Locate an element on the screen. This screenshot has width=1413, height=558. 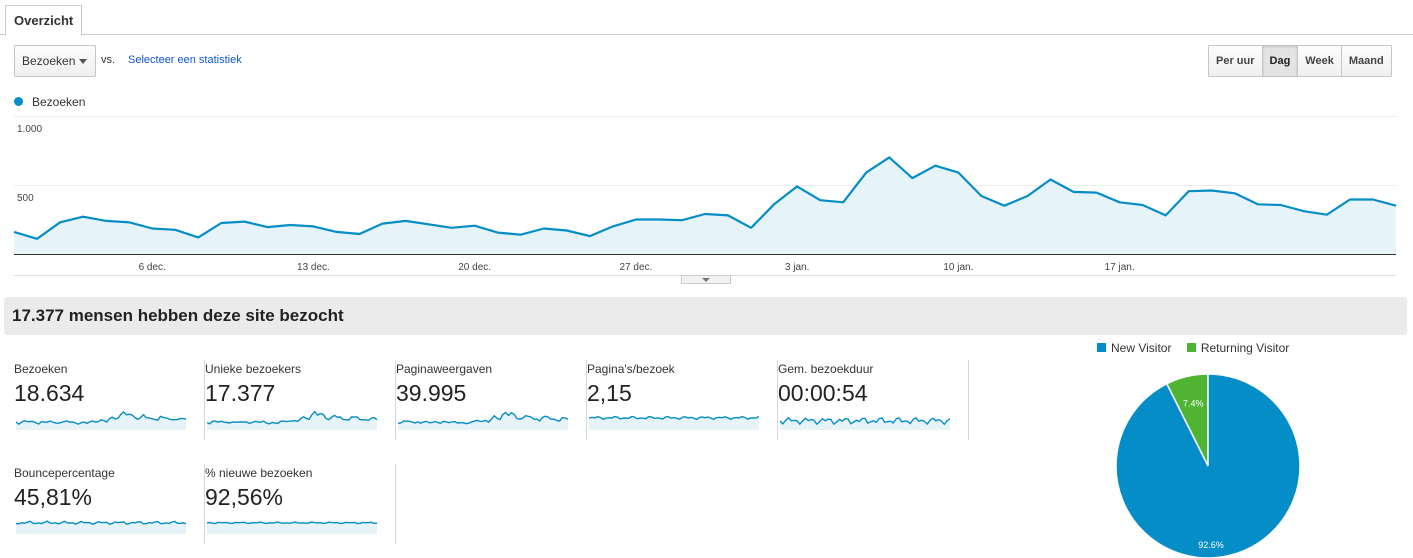
pie-legend-returning: Returning Visitor is located at coordinates (1238, 348).